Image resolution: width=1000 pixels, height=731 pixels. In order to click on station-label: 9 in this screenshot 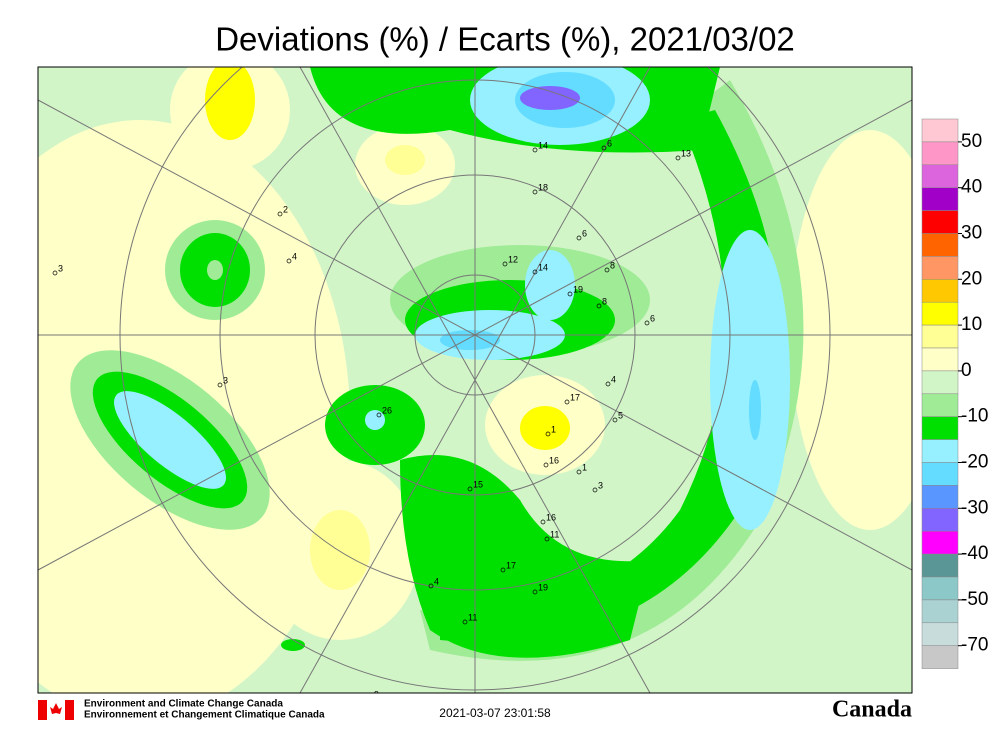, I will do `click(376, 694)`.